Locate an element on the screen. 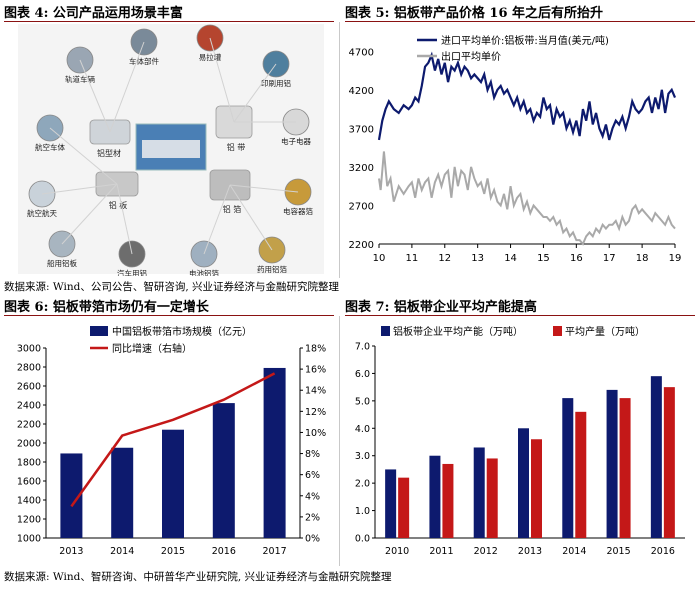 Image resolution: width=700 pixels, height=590 pixels. fig7-title-rule is located at coordinates (520, 315).